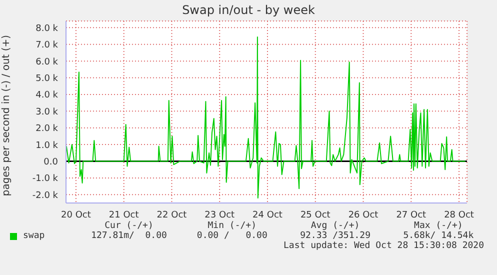  Describe the element at coordinates (34, 236) in the screenshot. I see `legend-label: swap` at that location.